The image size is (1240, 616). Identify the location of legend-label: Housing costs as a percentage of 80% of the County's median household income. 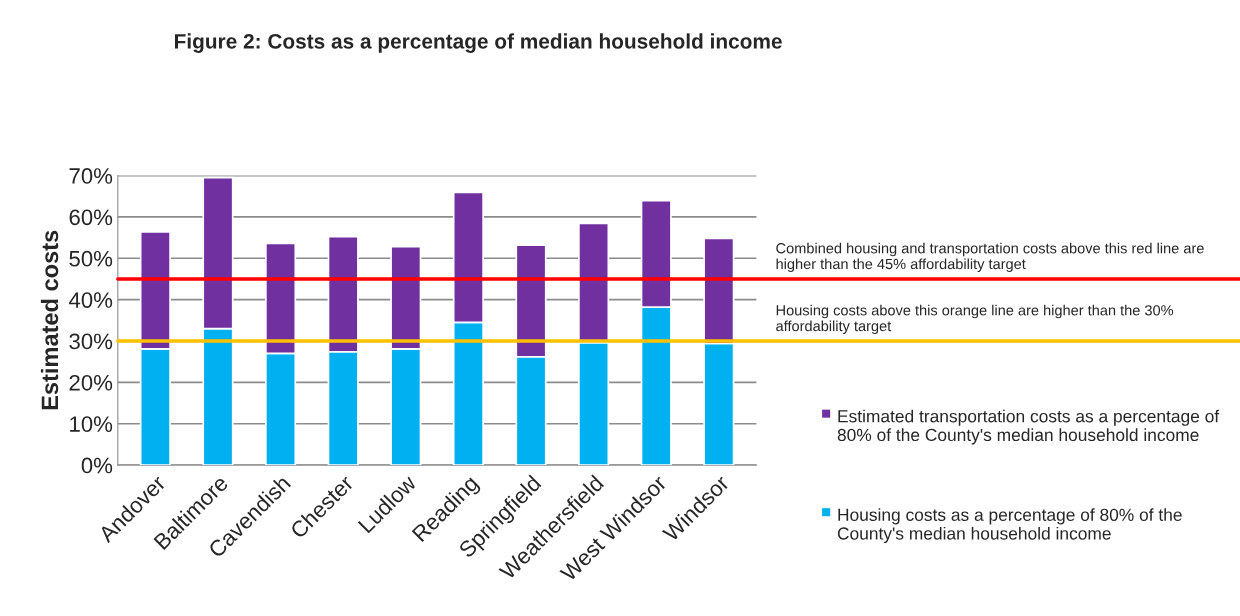
(1009, 526).